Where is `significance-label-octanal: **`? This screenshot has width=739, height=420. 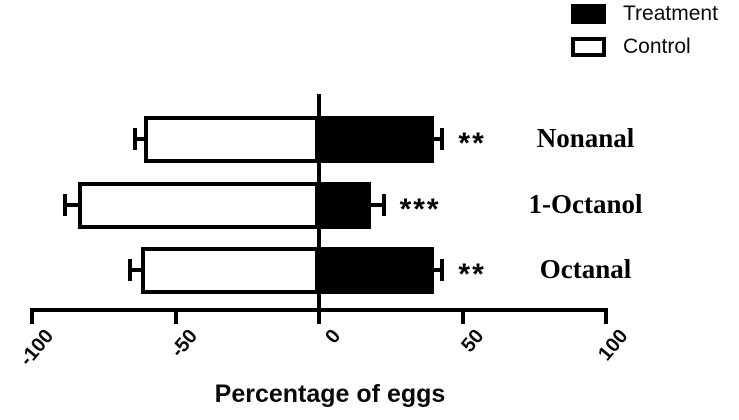 significance-label-octanal: ** is located at coordinates (472, 274).